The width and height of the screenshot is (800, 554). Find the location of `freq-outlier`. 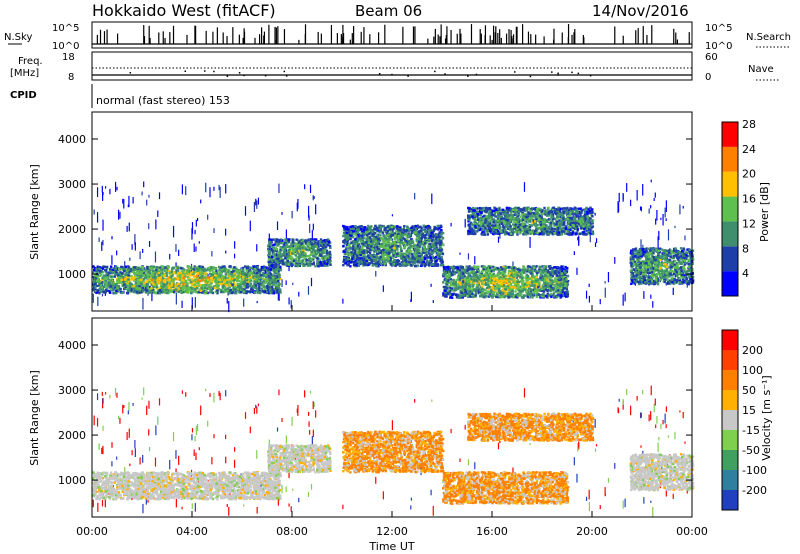

freq-outlier is located at coordinates (284, 71).